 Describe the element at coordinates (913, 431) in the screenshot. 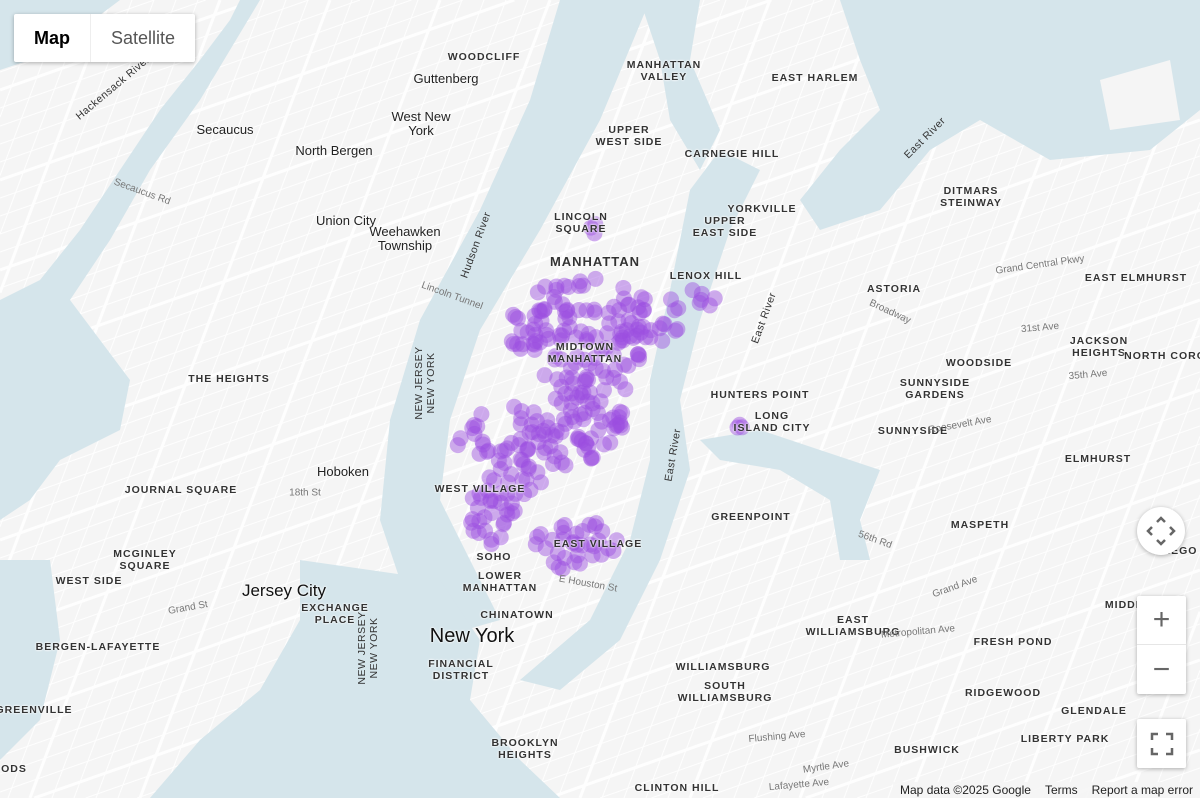

I see `label-sunnyside: SUNNYSIDE` at that location.